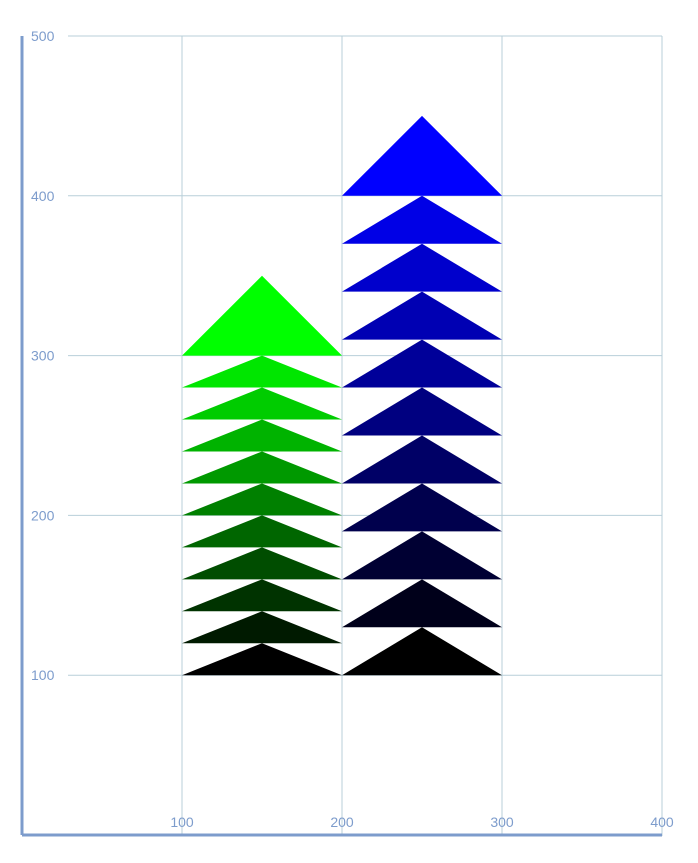  Describe the element at coordinates (182, 822) in the screenshot. I see `x-tick-label-100: 100` at that location.